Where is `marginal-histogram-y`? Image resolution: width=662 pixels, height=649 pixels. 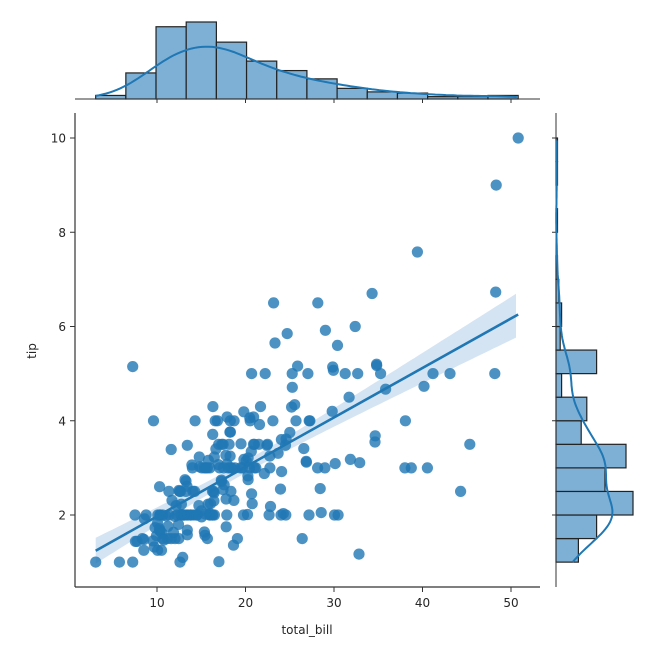 marginal-histogram-y is located at coordinates (593, 350).